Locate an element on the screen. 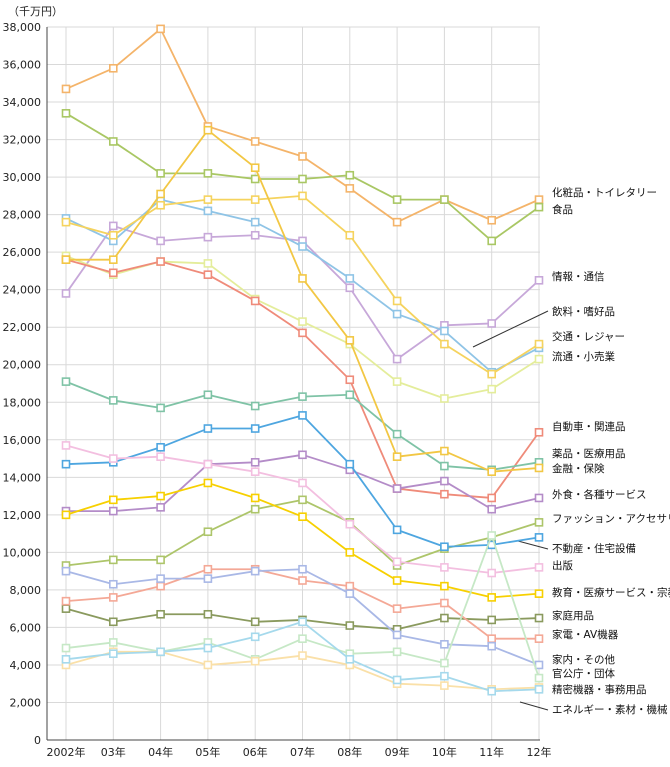  x-tick-label: 2002年 is located at coordinates (66, 752).